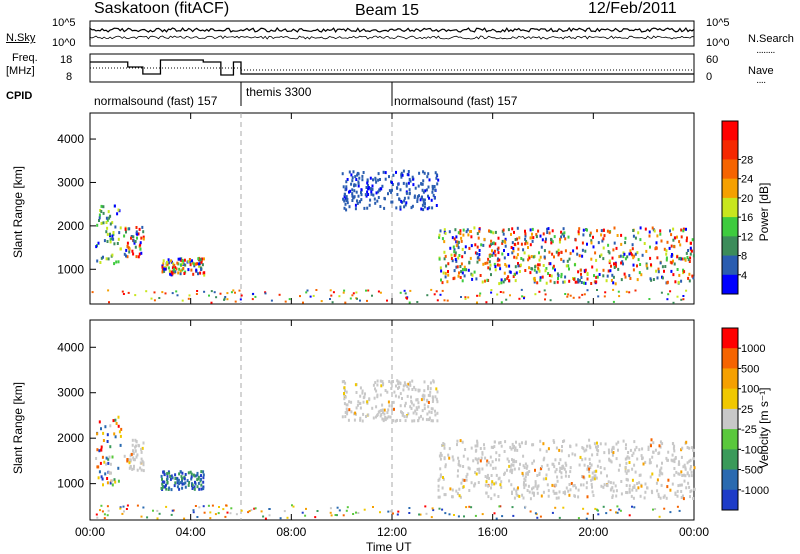 Image resolution: width=800 pixels, height=554 pixels. What do you see at coordinates (632, 8) in the screenshot?
I see `date-title: 12/Feb/2011` at bounding box center [632, 8].